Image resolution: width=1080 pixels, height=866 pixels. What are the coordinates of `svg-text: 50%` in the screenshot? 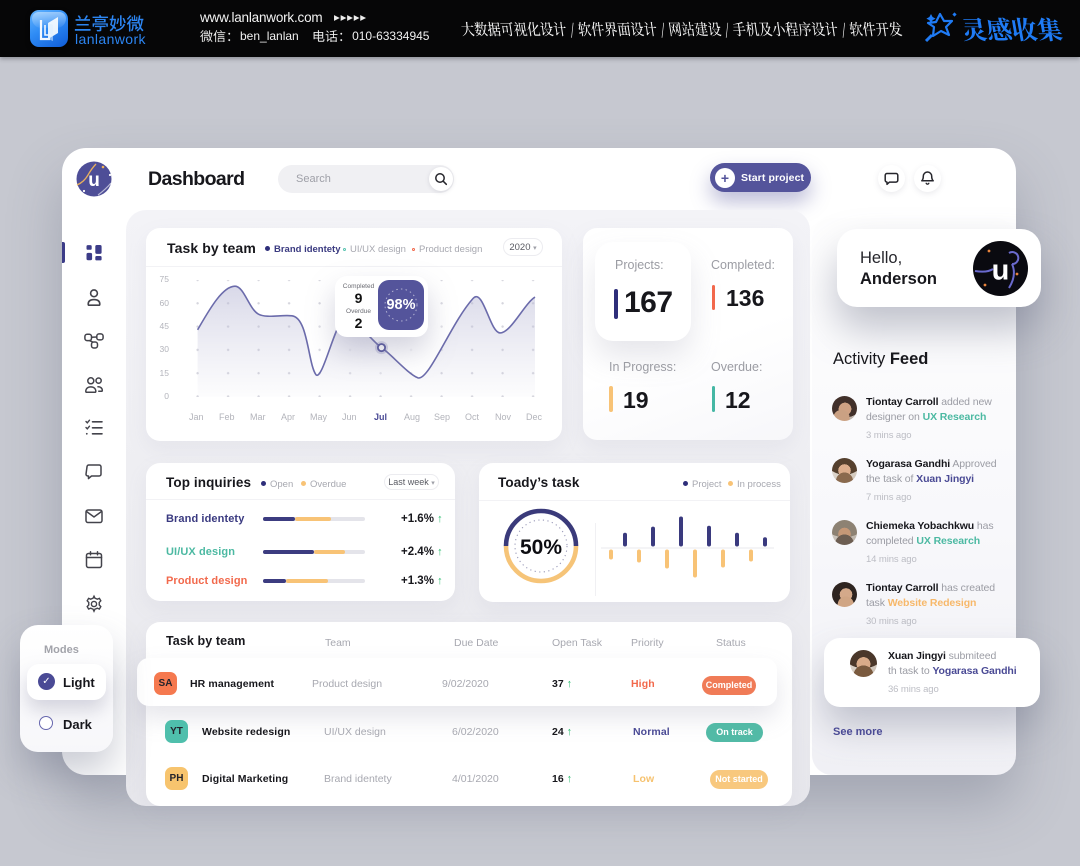 It's located at (541, 547).